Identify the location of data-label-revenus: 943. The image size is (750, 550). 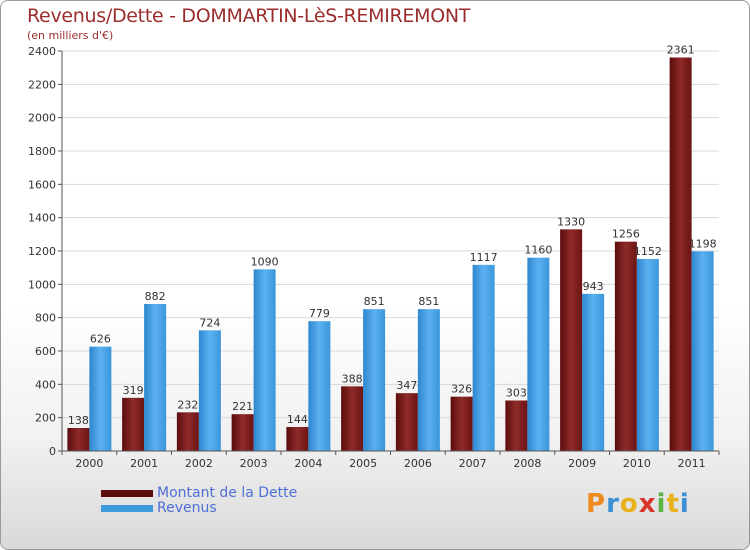
(593, 286).